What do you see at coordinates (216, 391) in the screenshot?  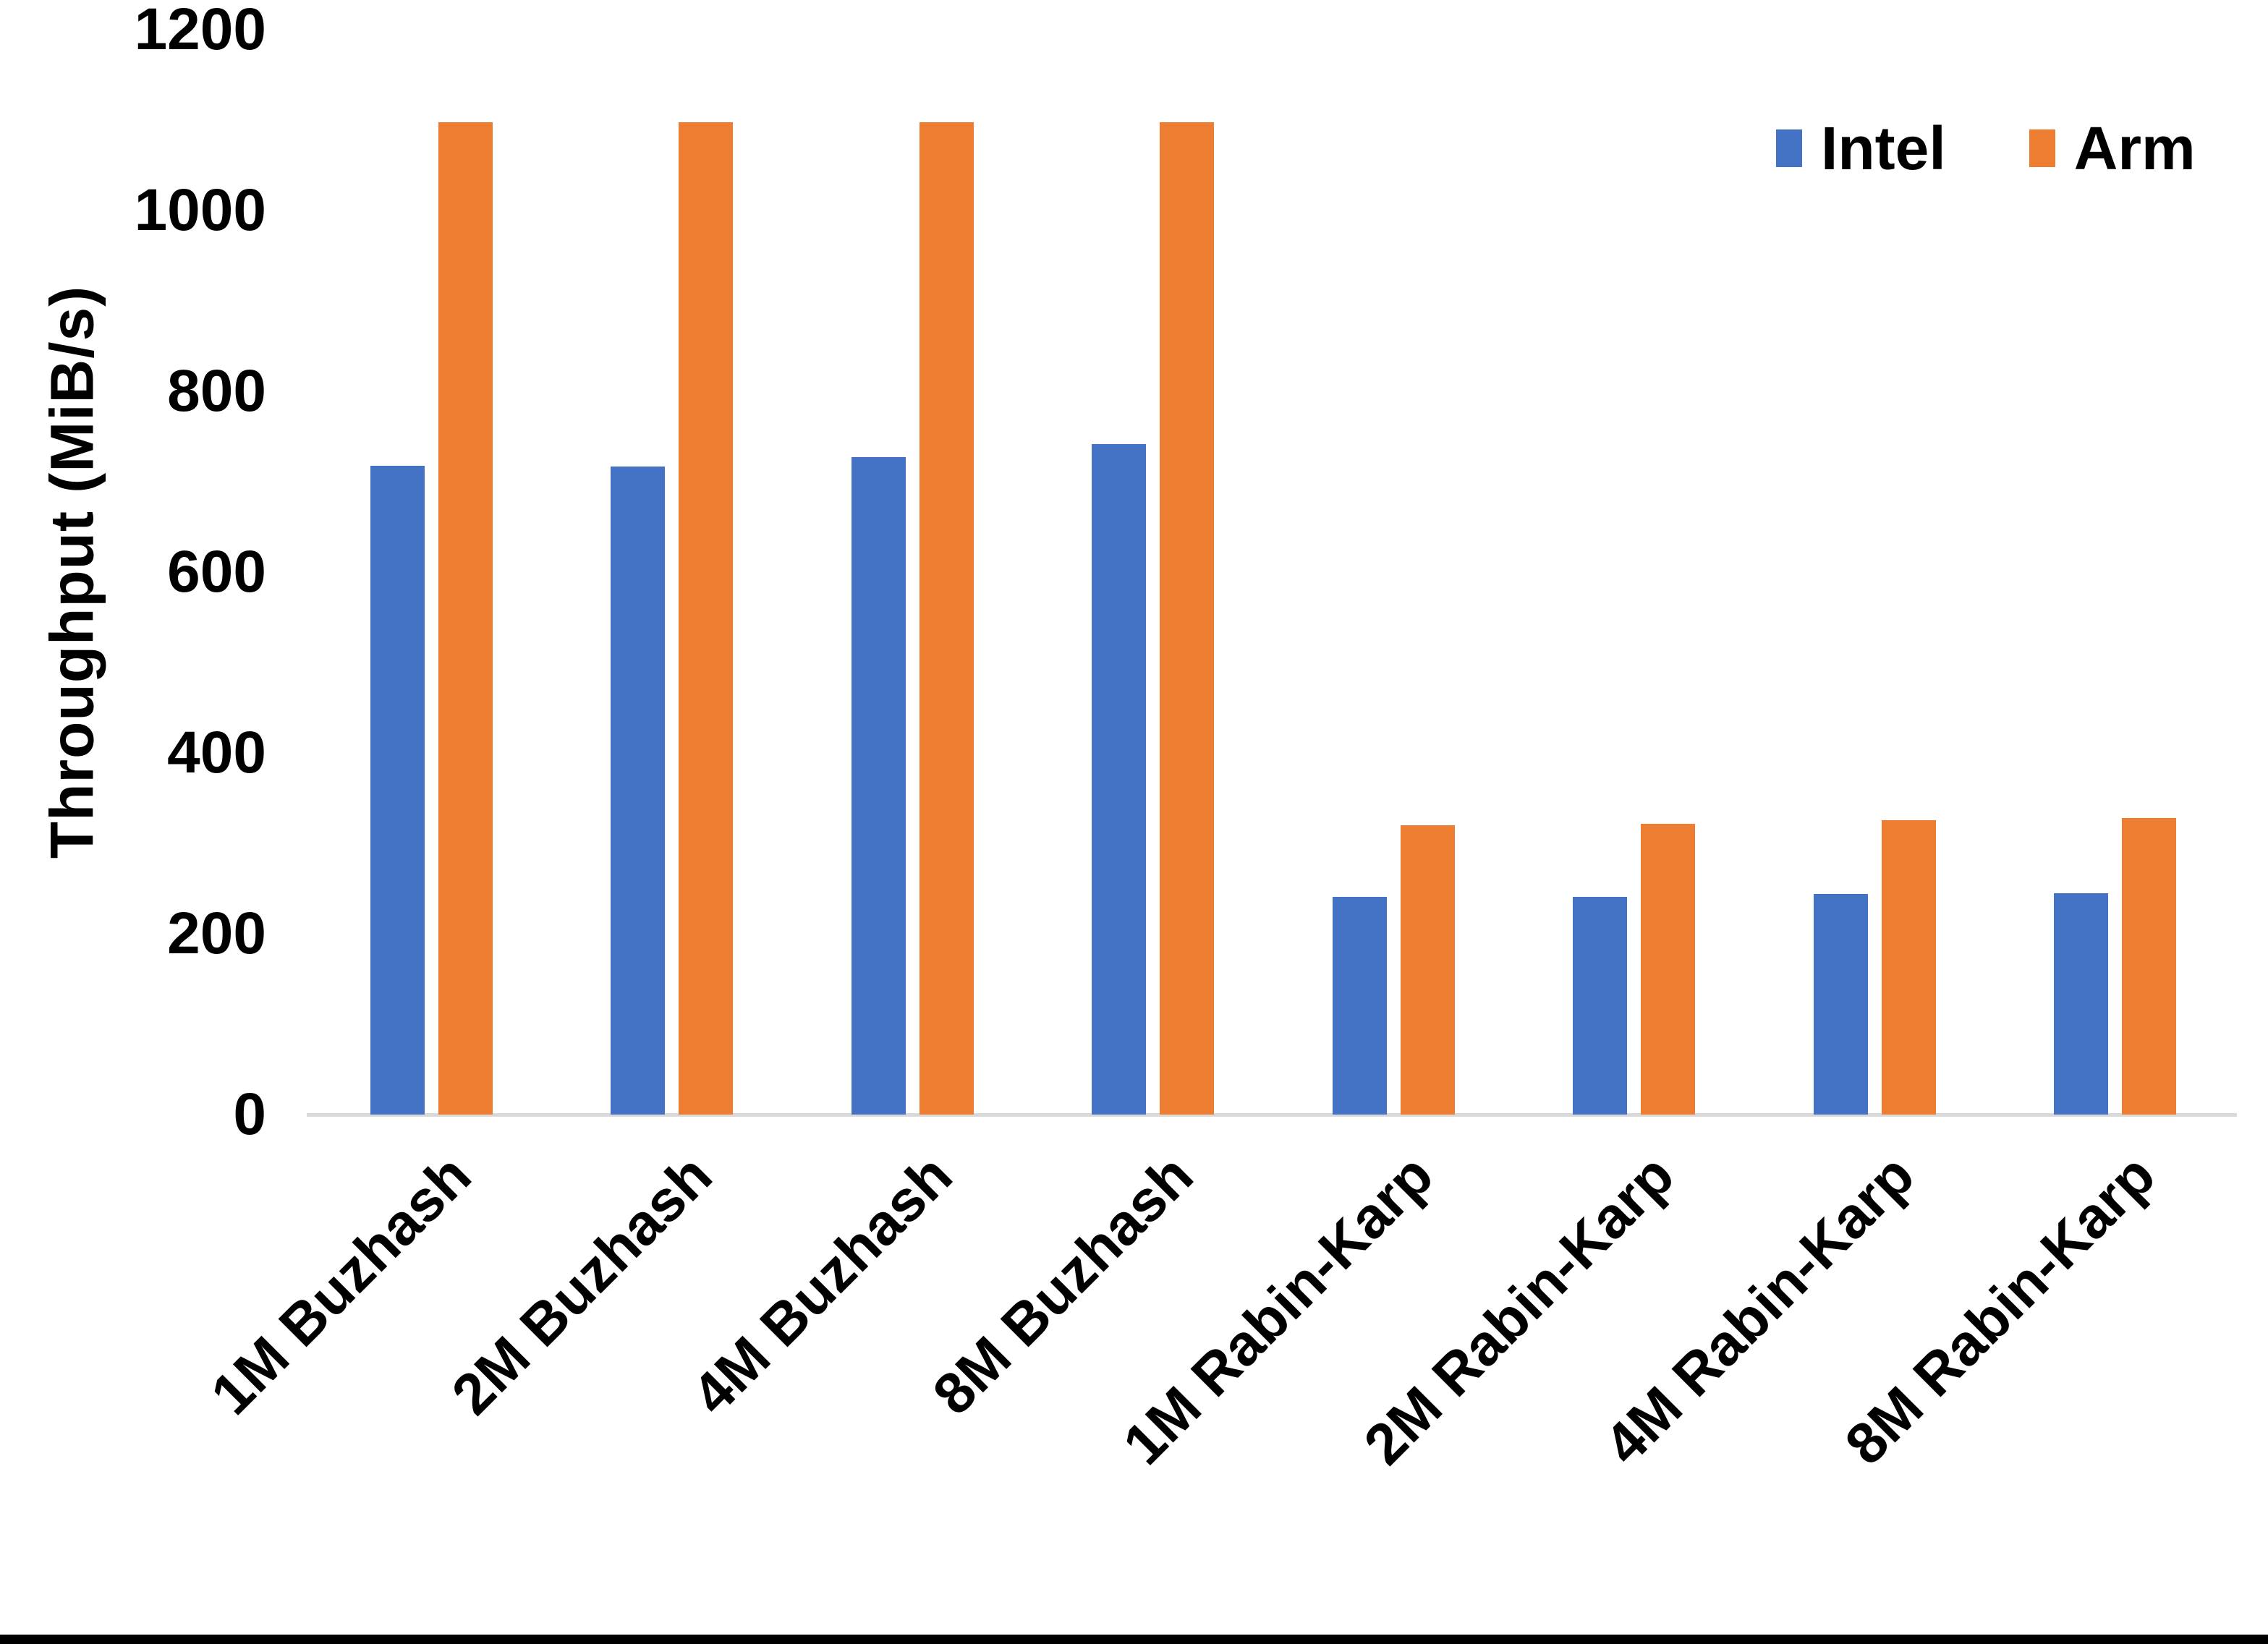 I see `y-tick-label: 800` at bounding box center [216, 391].